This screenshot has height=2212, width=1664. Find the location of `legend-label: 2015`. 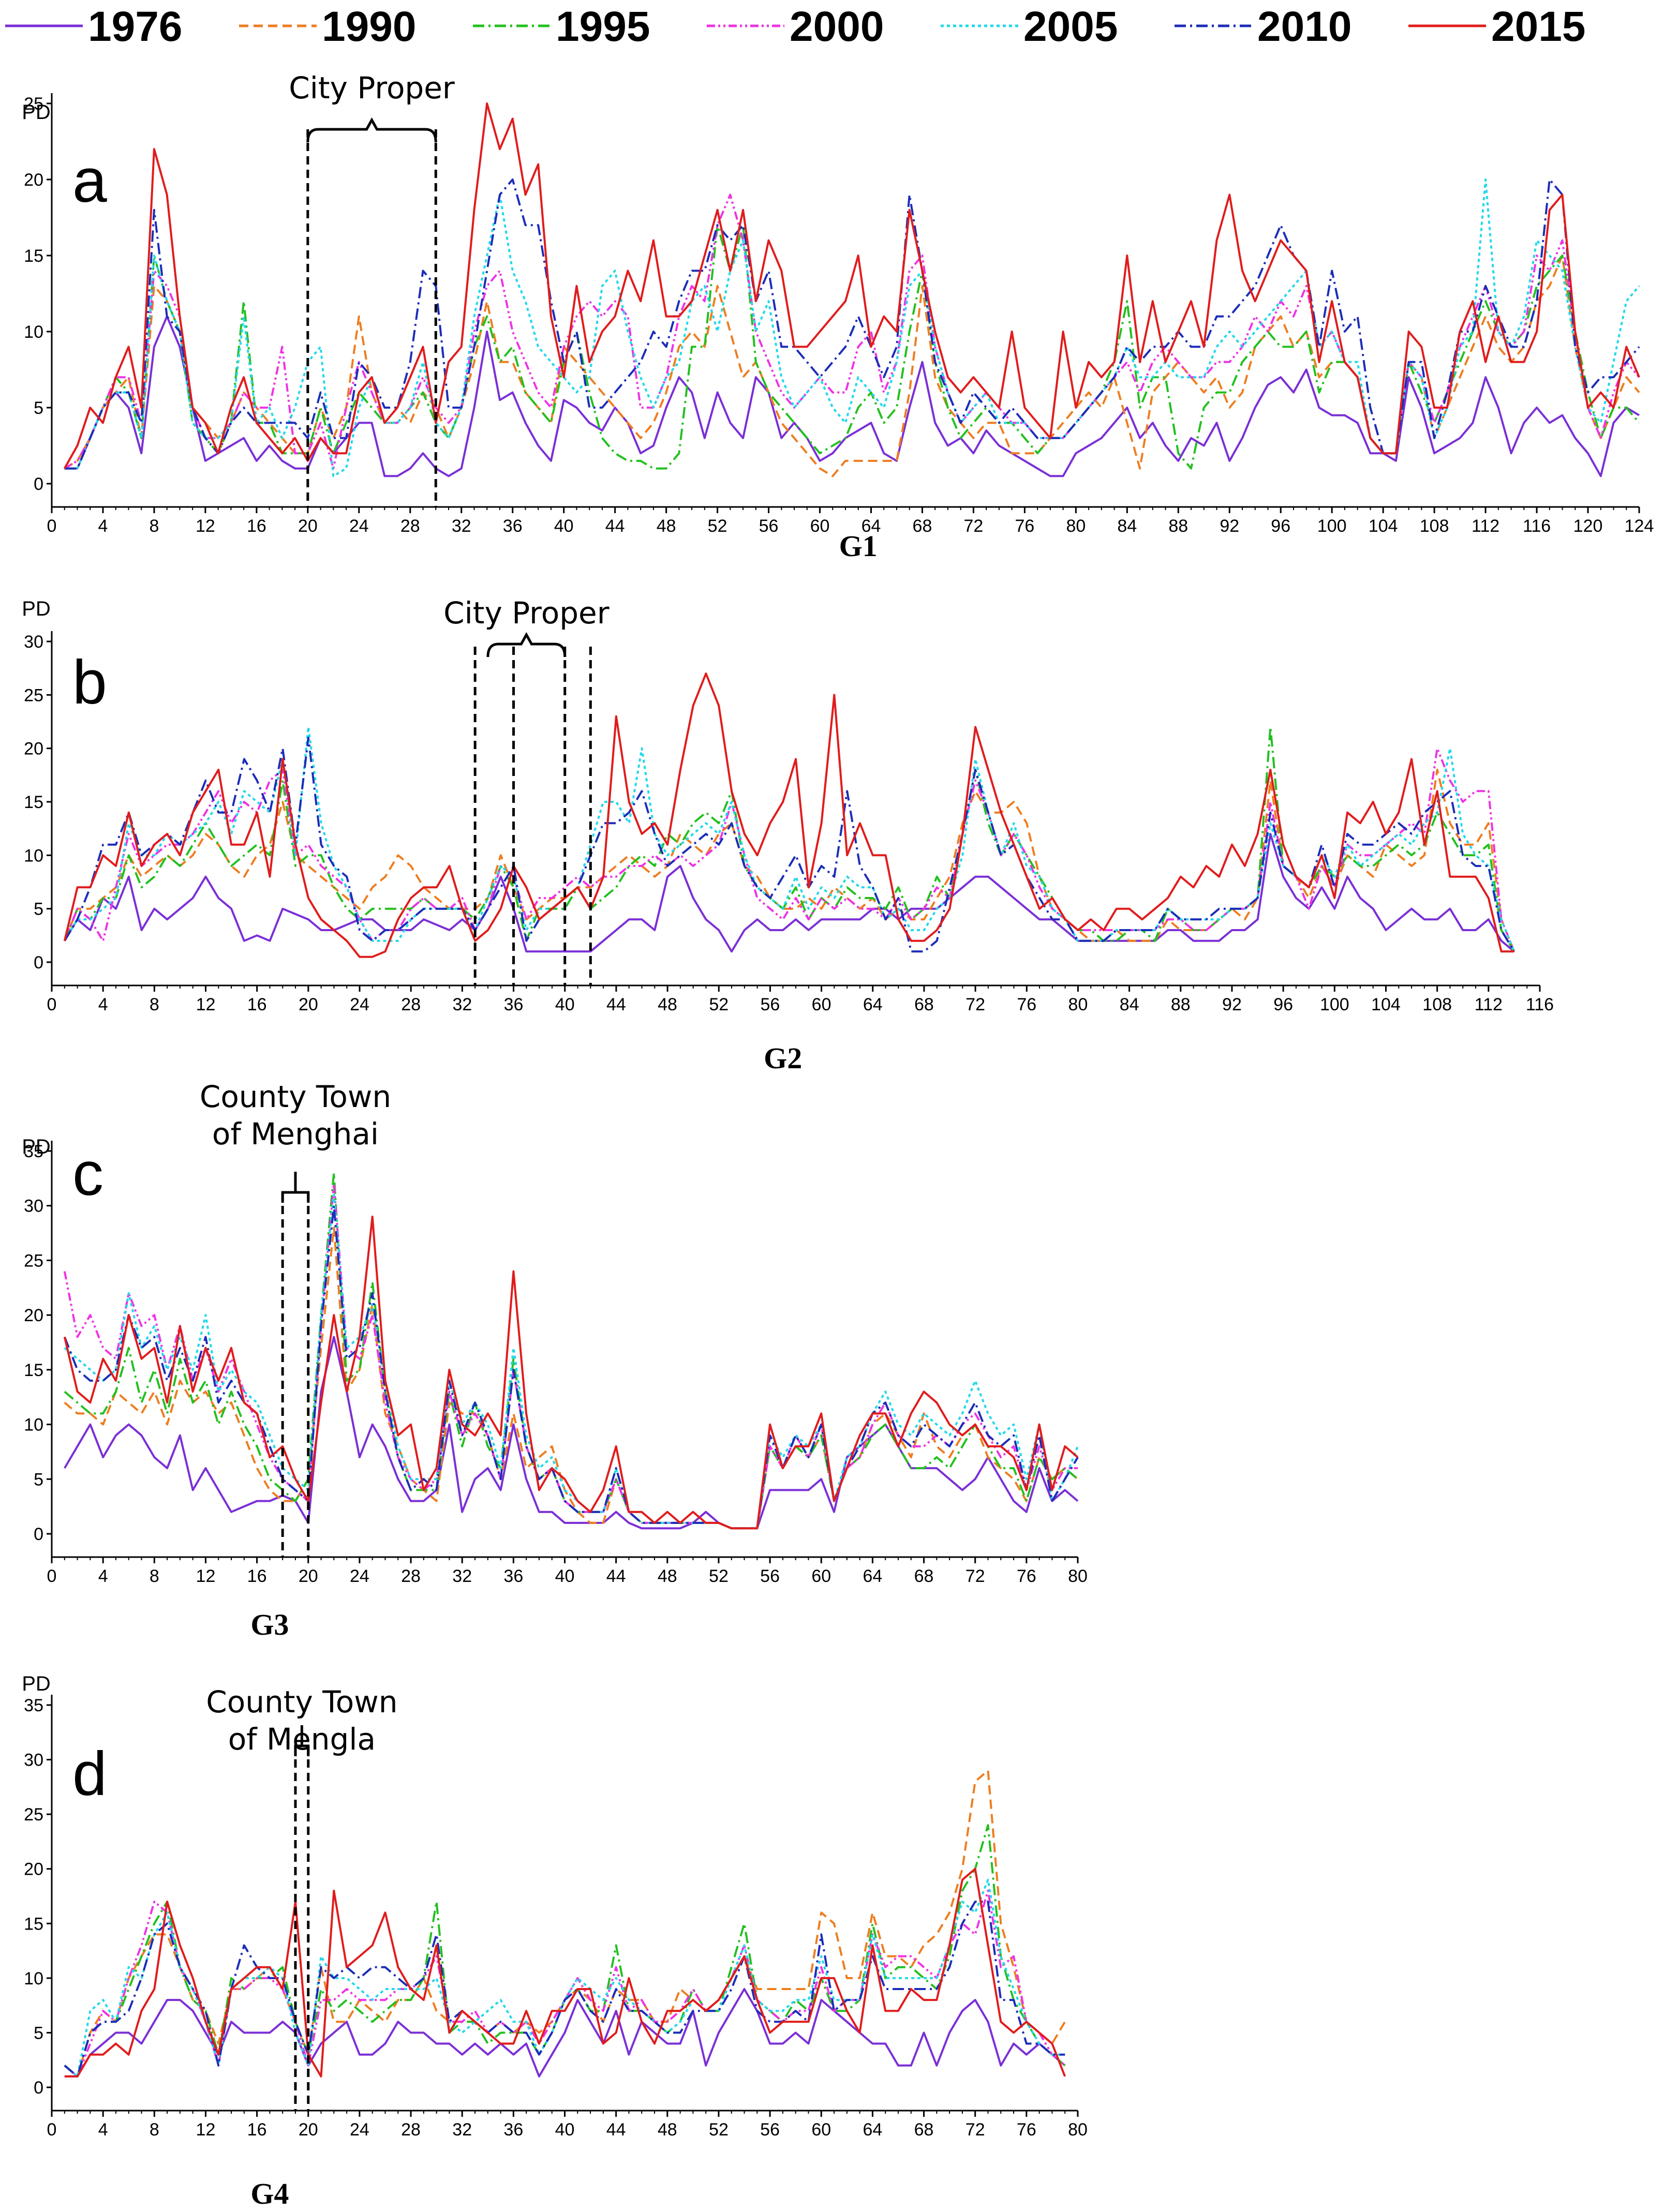

legend-label: 2015 is located at coordinates (1538, 27).